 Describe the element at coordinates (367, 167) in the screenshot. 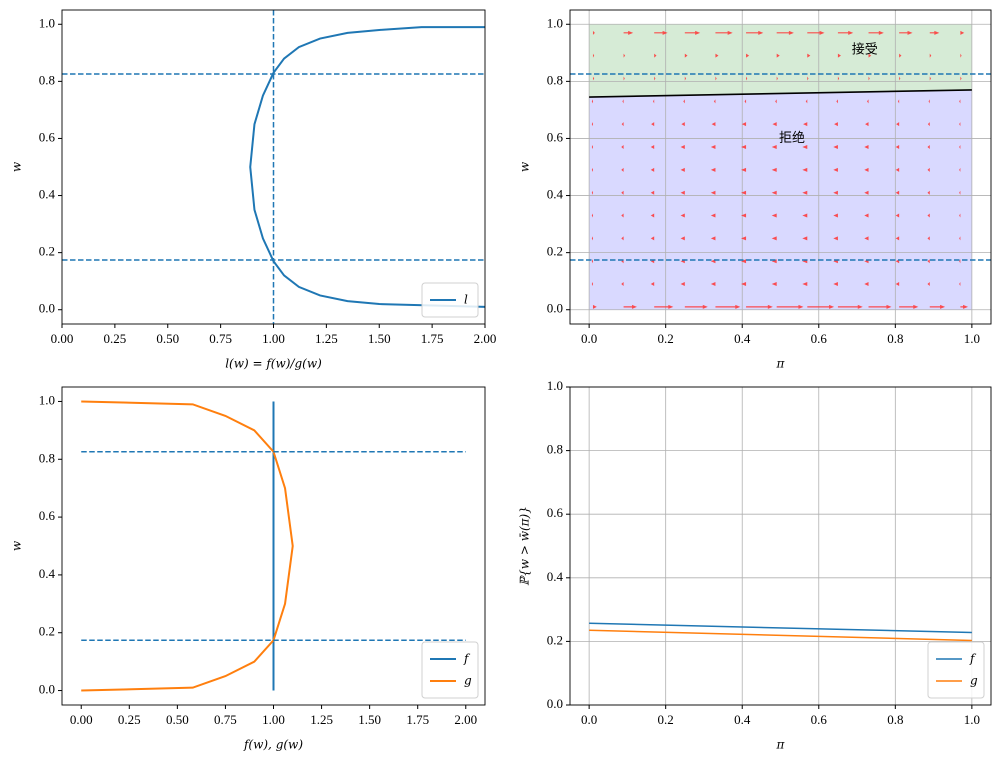

I see `line-series` at that location.